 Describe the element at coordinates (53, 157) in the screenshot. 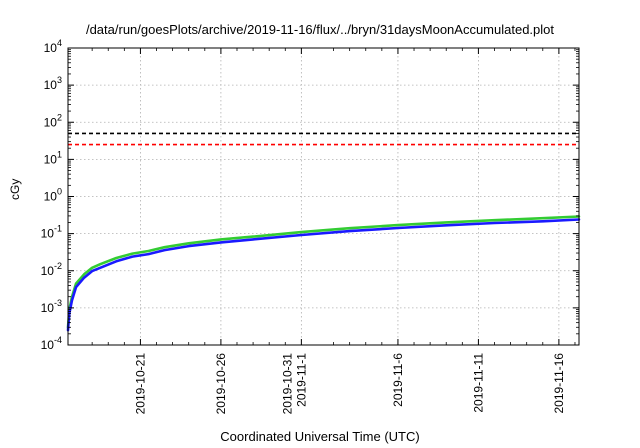

I see `y-tick-label: 10¹` at that location.